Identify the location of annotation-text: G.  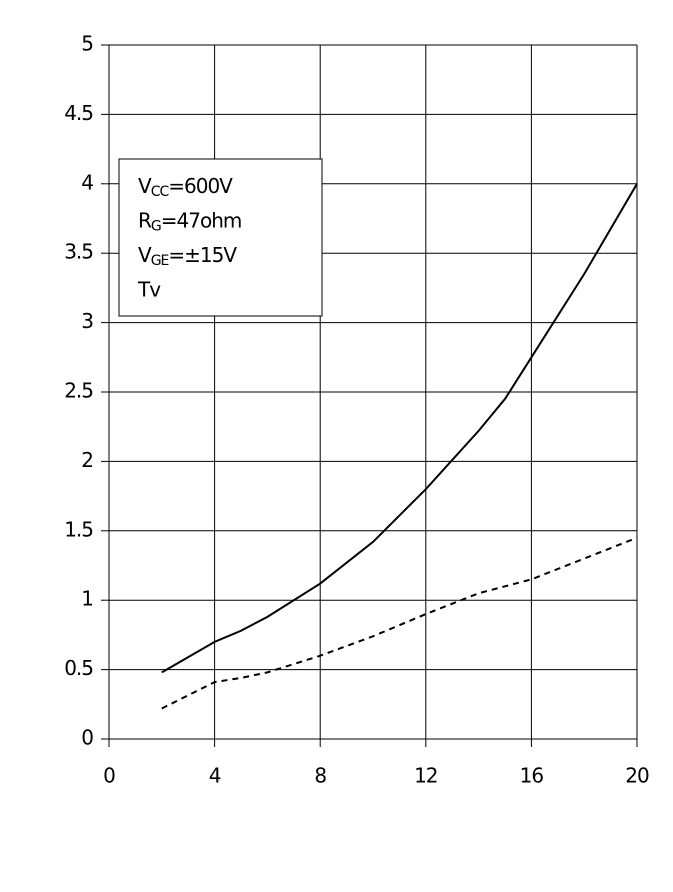
(156, 227).